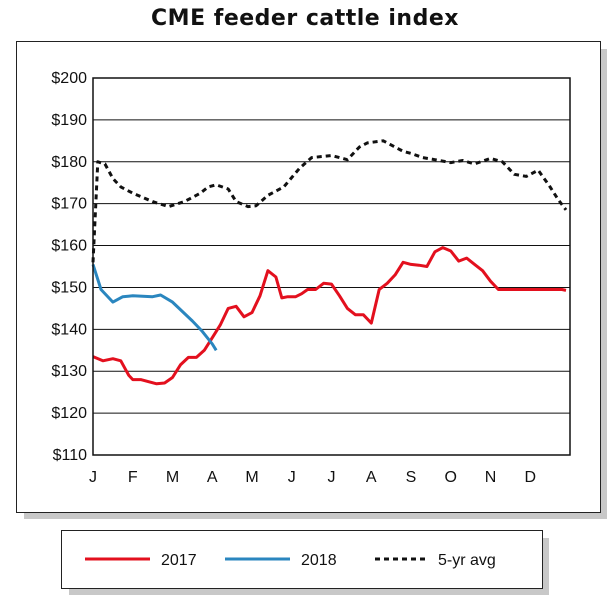 The height and width of the screenshot is (610, 610). Describe the element at coordinates (133, 477) in the screenshot. I see `x-tick-label: F` at that location.